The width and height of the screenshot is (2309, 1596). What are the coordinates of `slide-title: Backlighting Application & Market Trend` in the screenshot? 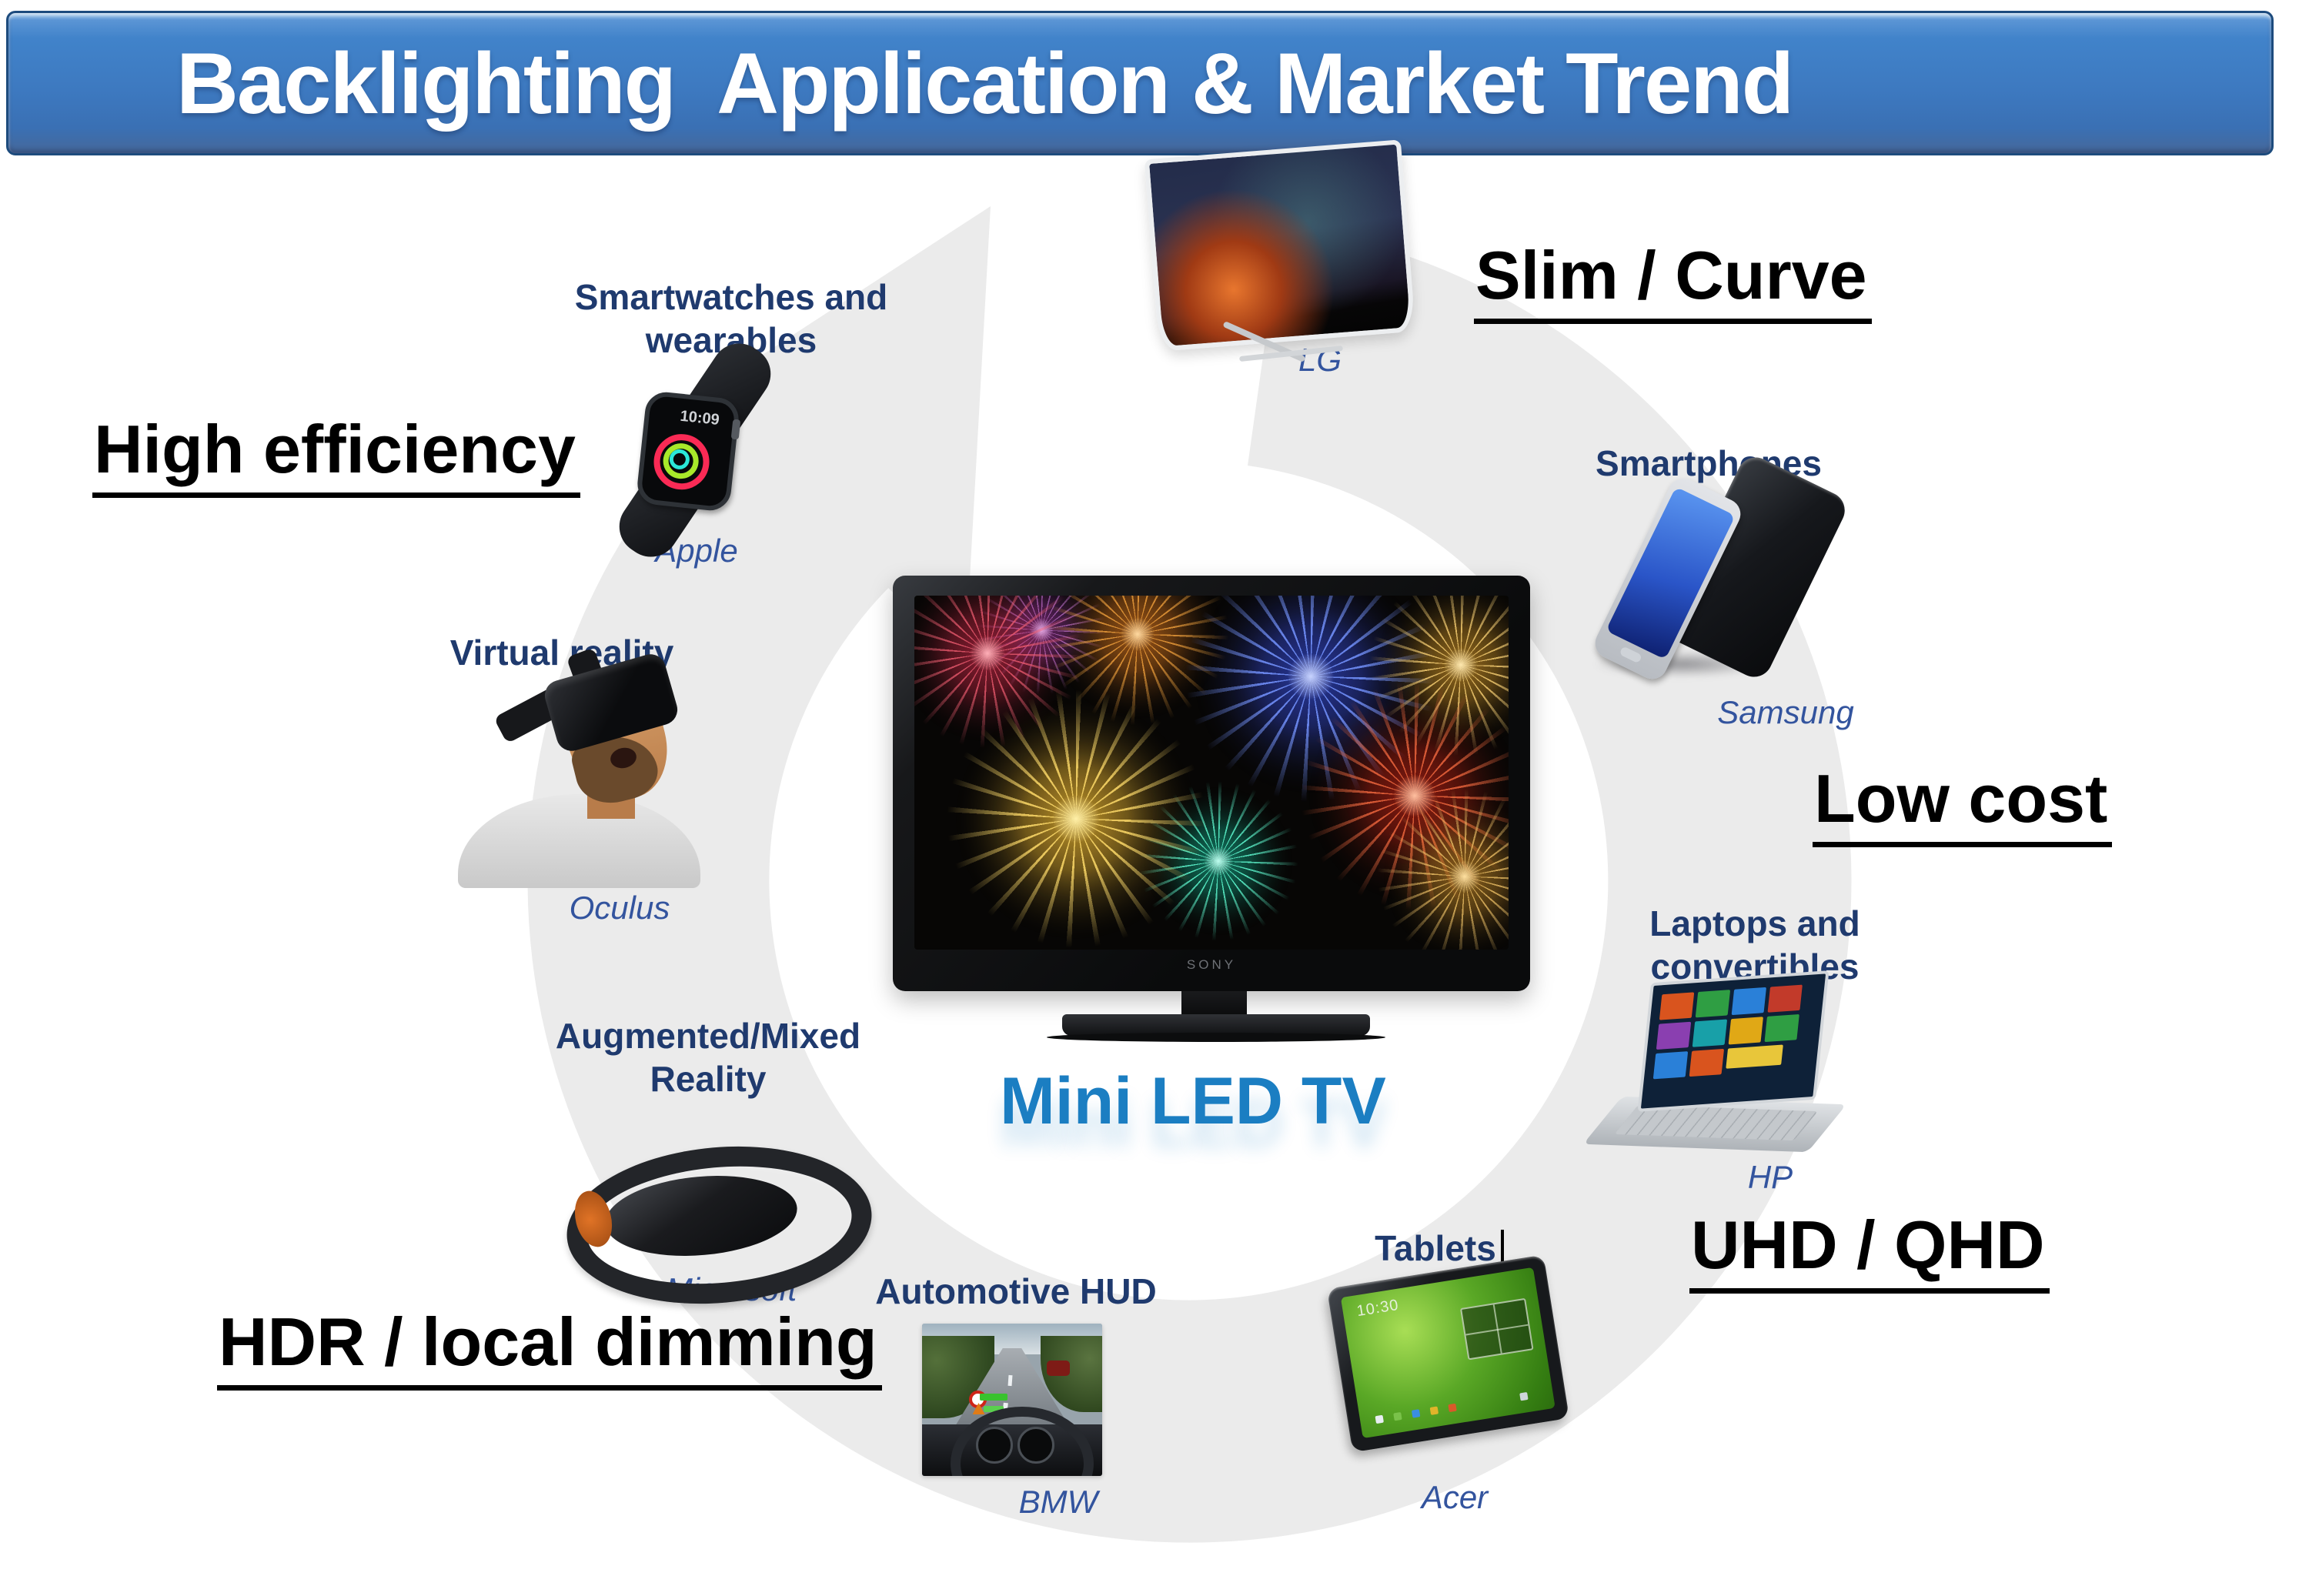 It's located at (985, 83).